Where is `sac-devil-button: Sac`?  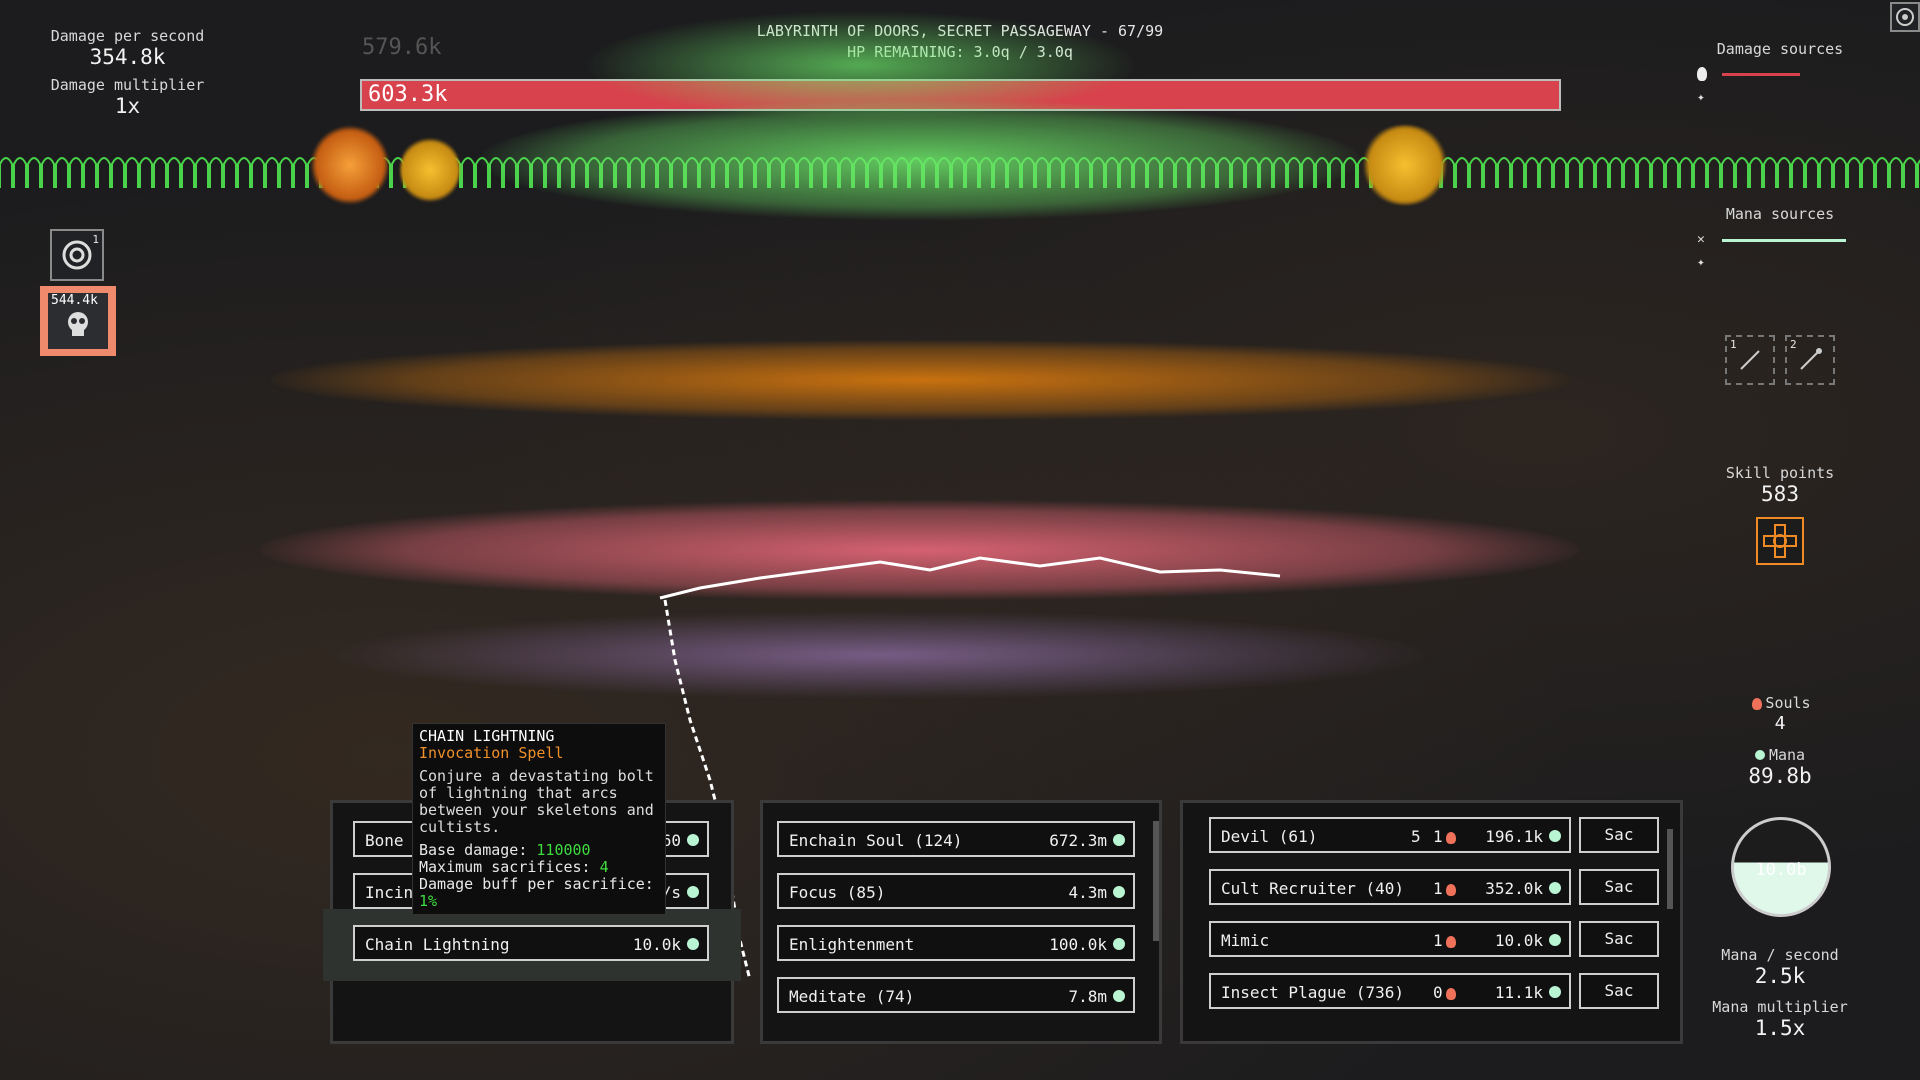
sac-devil-button: Sac is located at coordinates (1619, 835).